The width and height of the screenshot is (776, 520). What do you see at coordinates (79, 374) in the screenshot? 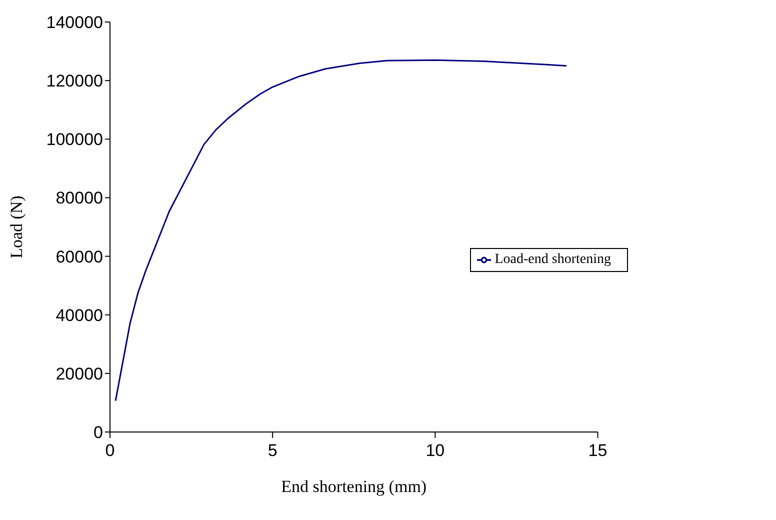
I see `y-tick-label: 20000` at bounding box center [79, 374].